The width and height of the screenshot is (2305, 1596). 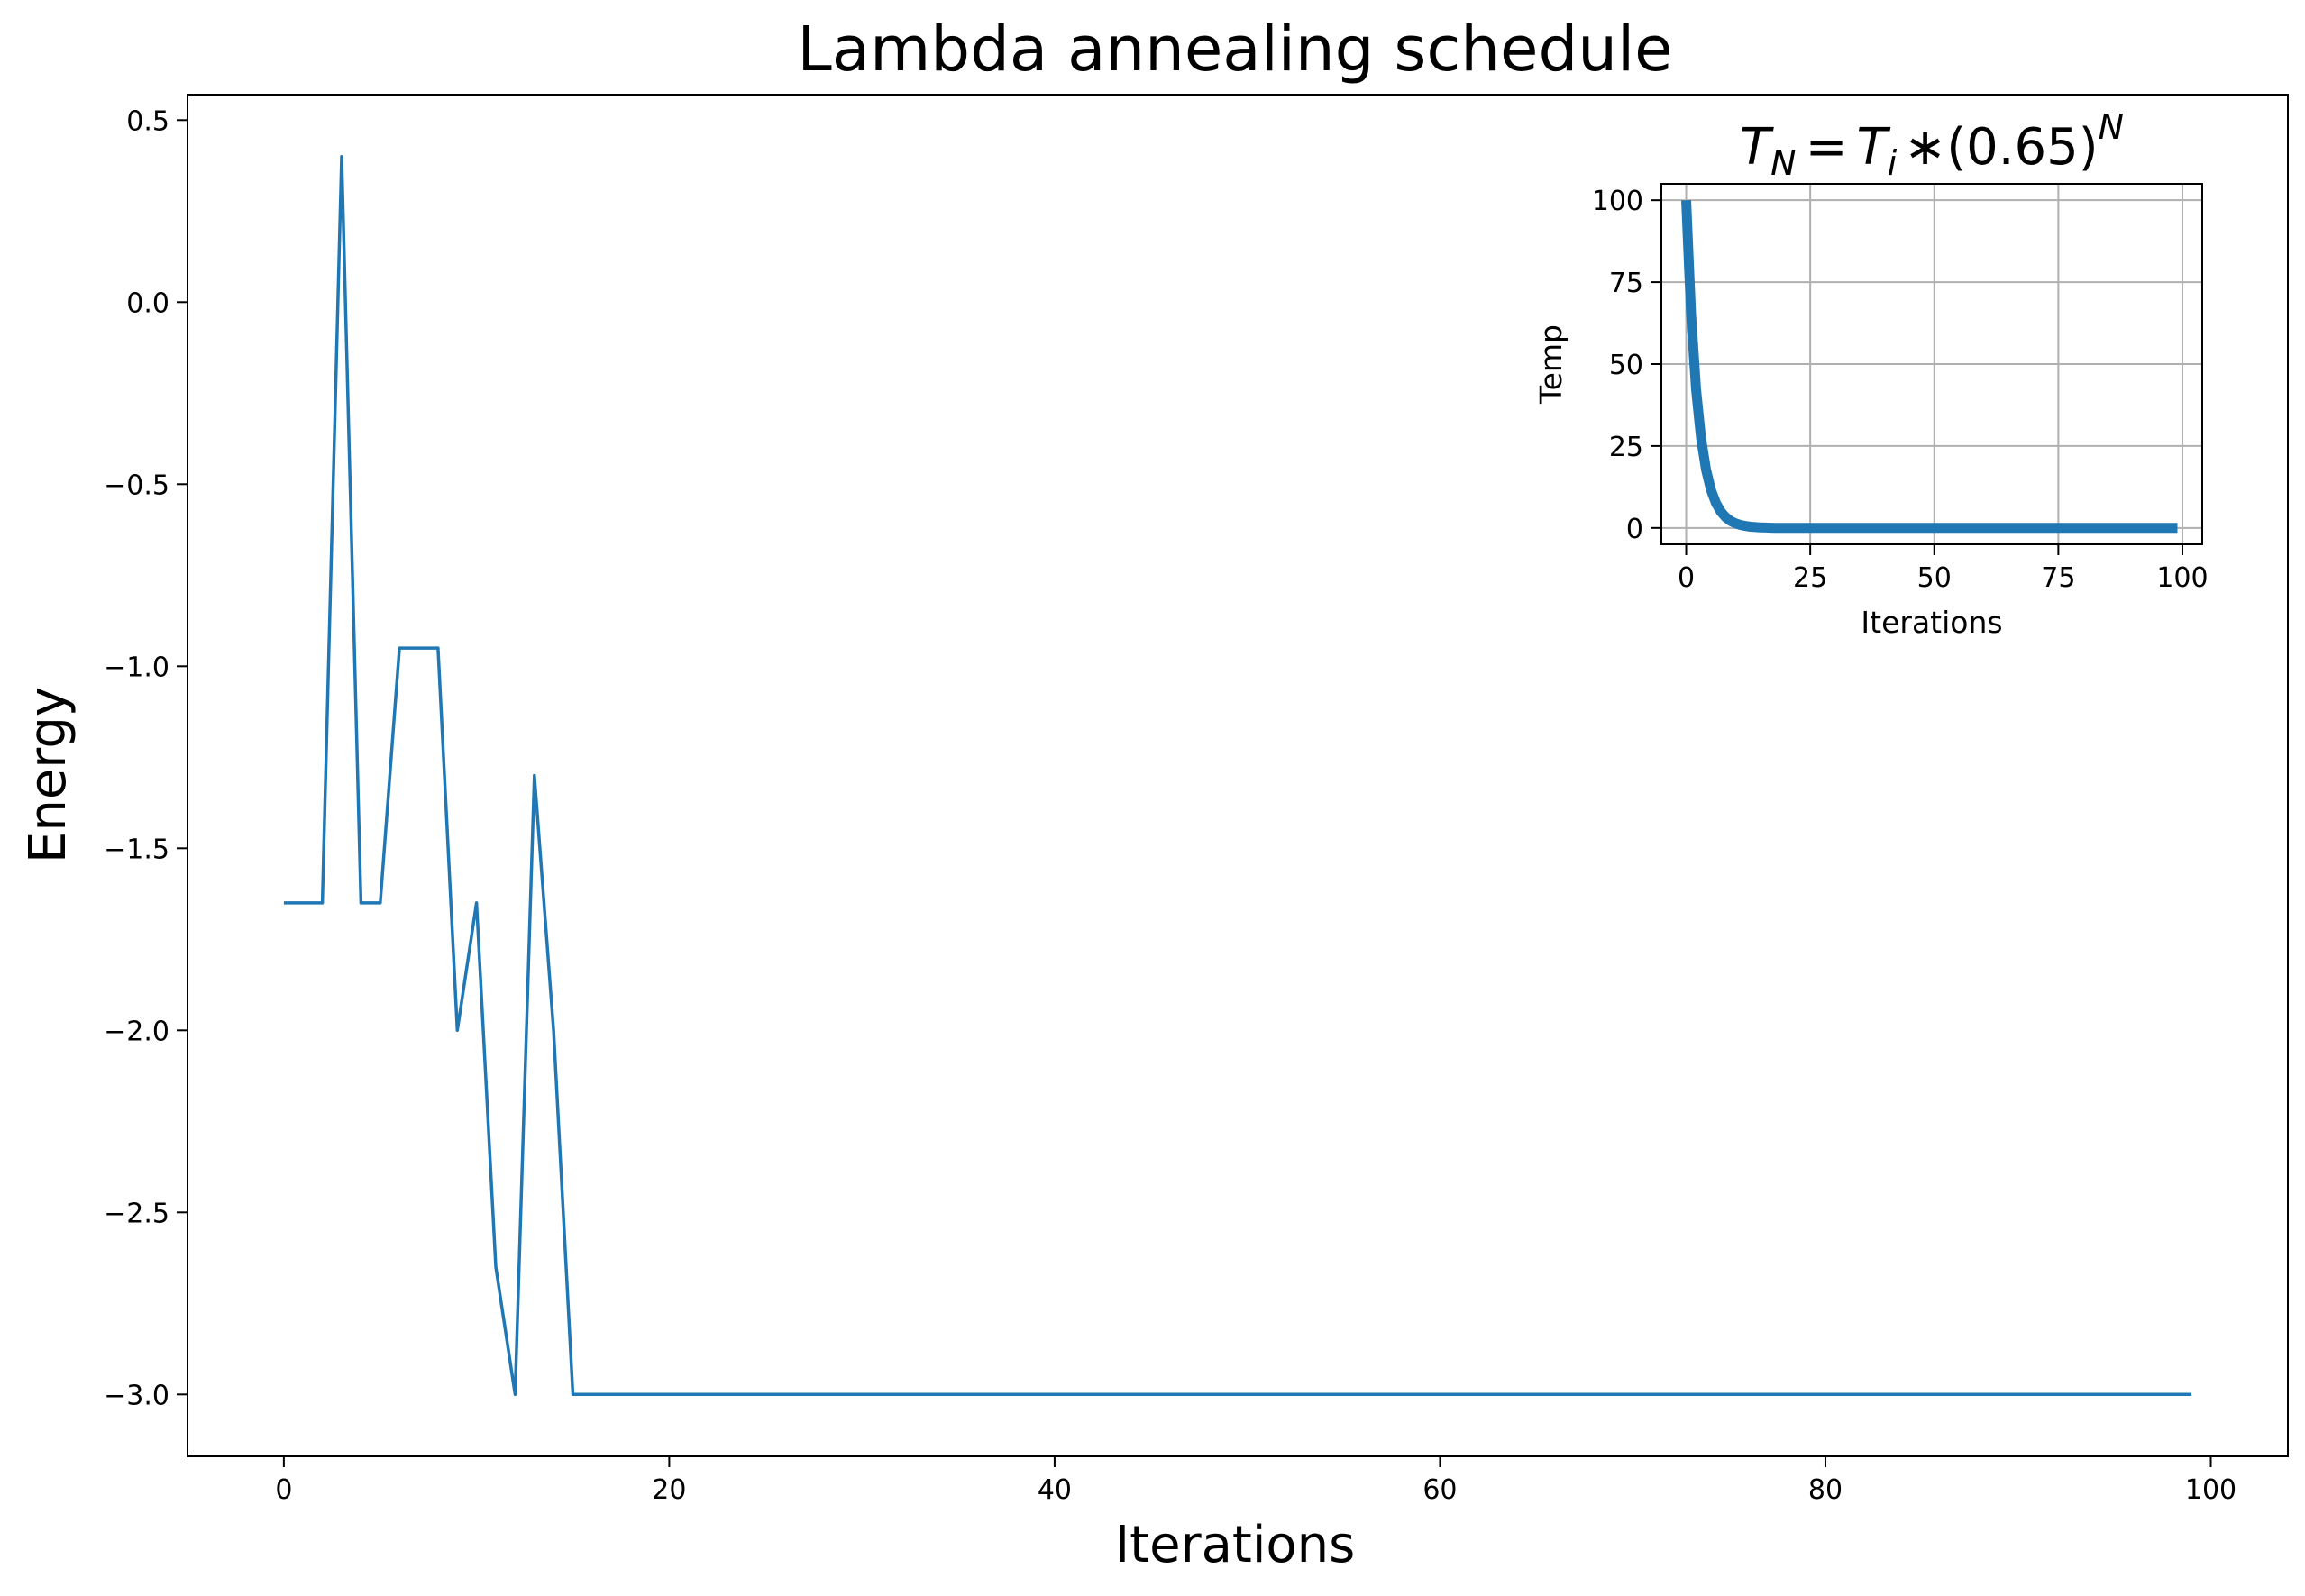 I want to click on inset-x-tick-label: 50, so click(x=1934, y=578).